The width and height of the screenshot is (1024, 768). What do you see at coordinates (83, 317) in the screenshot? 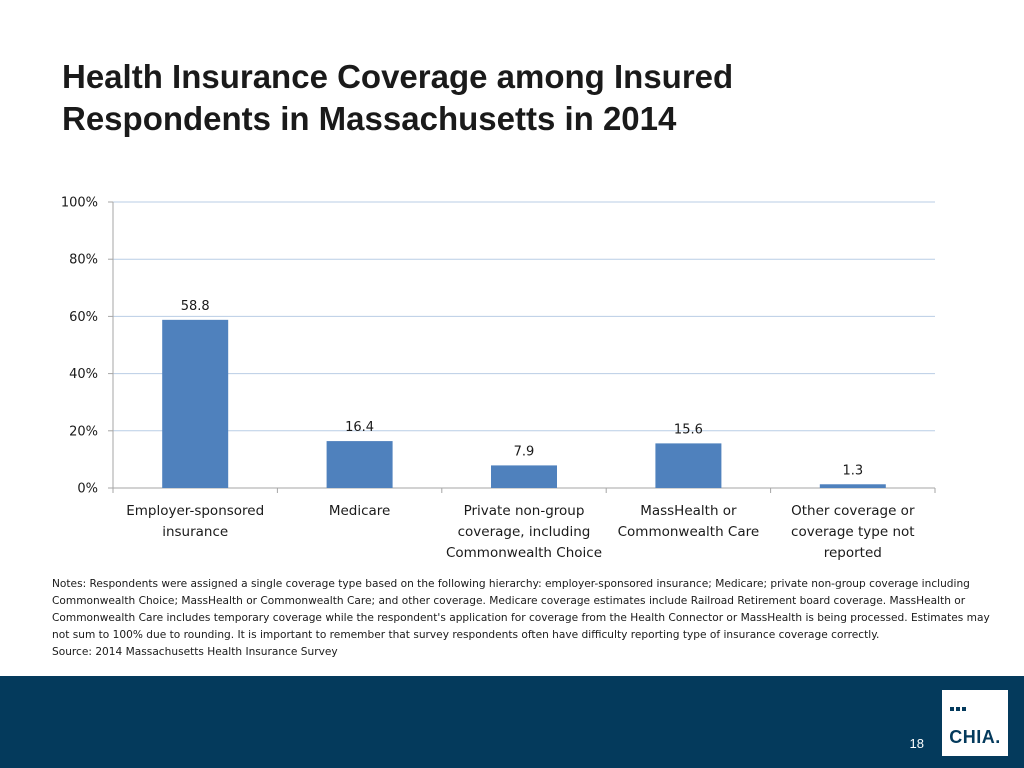
I see `y-tick-label: 60%` at bounding box center [83, 317].